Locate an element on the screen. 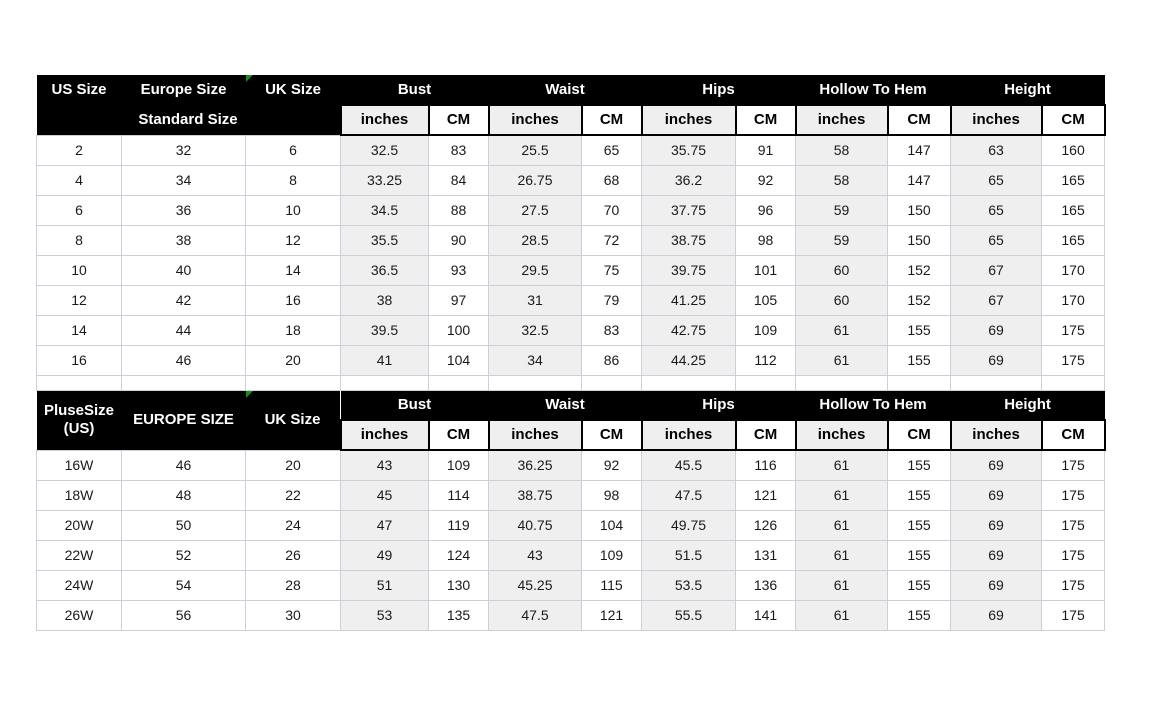 This screenshot has height=713, width=1156. plus-size-header: PluseSize (US) is located at coordinates (79, 420).